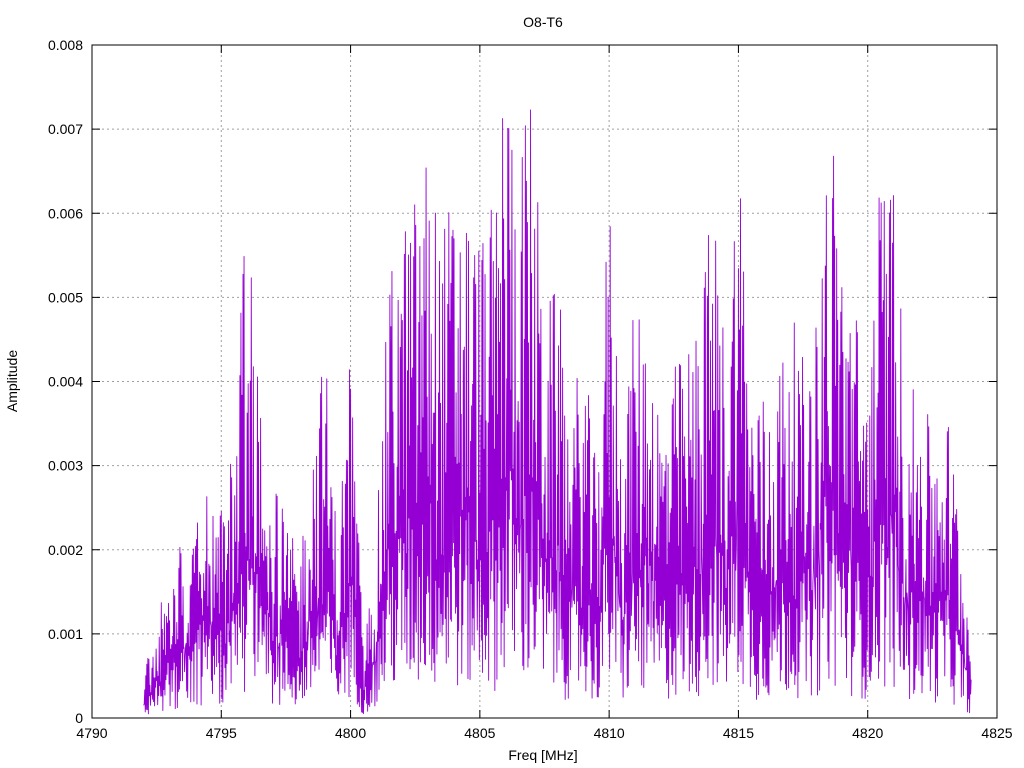 The image size is (1024, 768). What do you see at coordinates (65, 382) in the screenshot?
I see `y-tick-label: 0.004` at bounding box center [65, 382].